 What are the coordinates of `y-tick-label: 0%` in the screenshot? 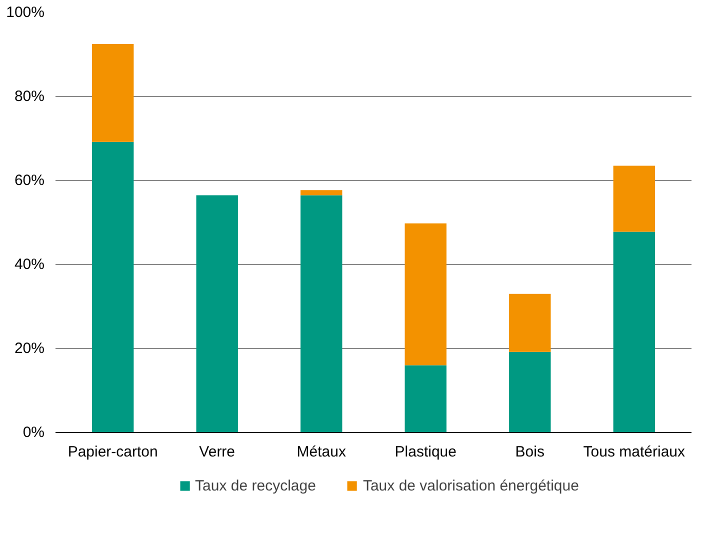 It's located at (33, 432).